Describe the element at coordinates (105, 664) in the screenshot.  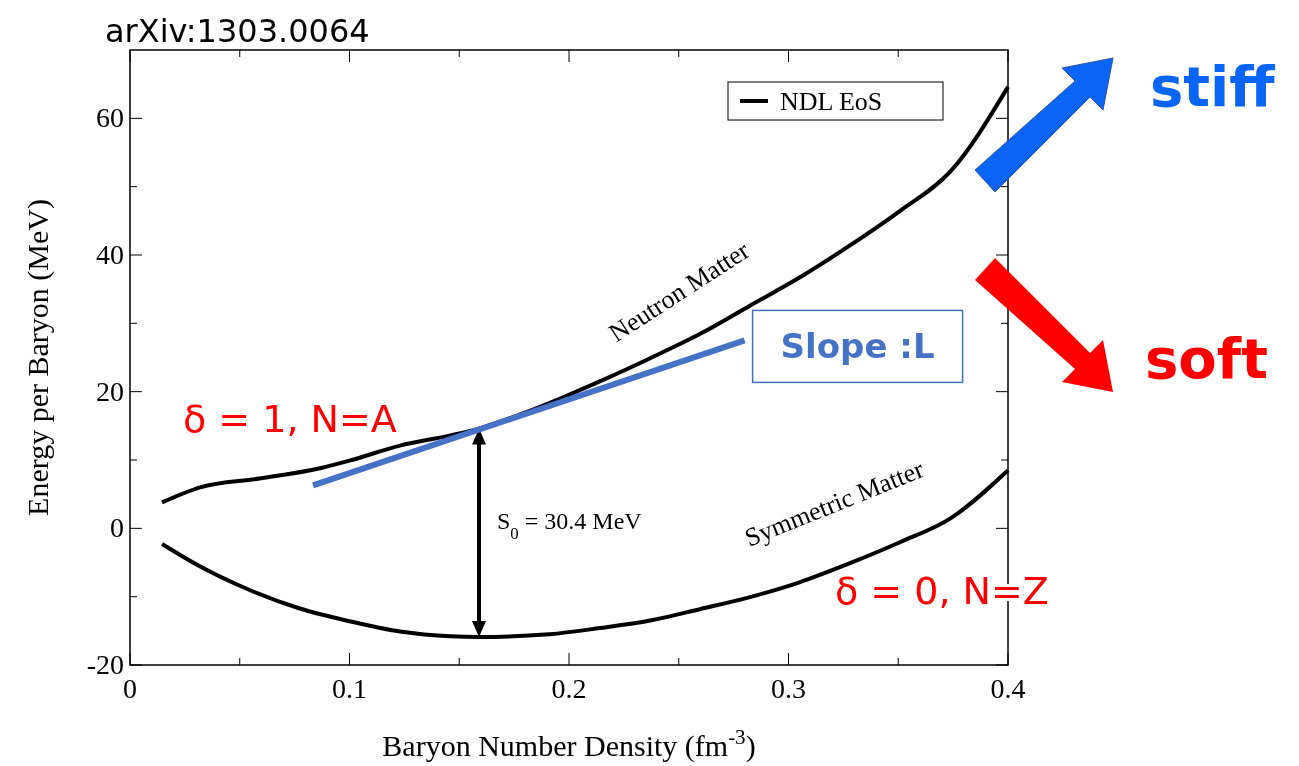
I see `y-tick-label: -20` at that location.